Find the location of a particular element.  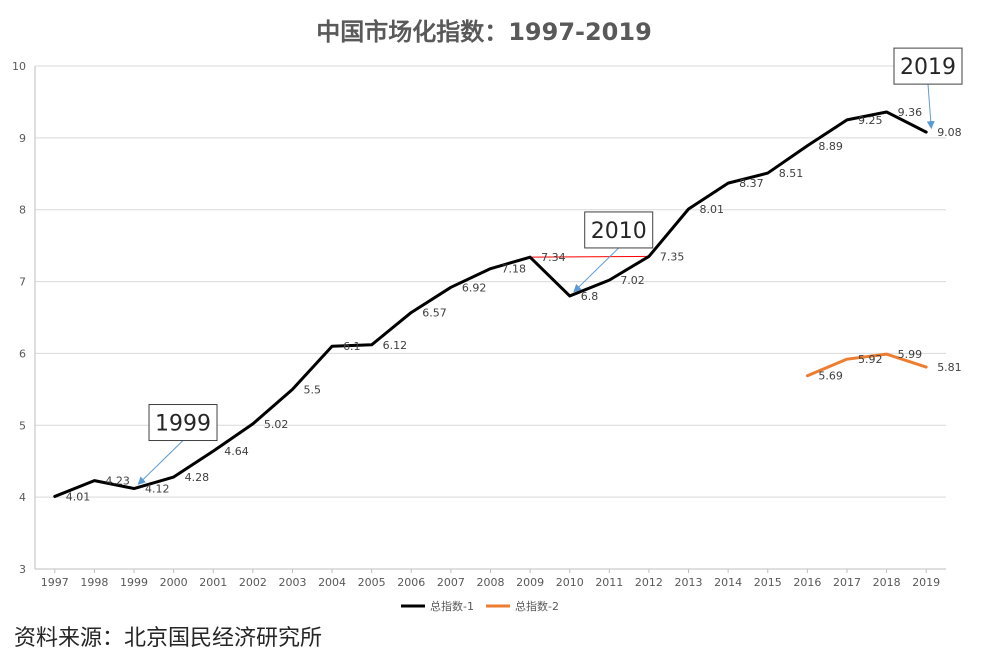

callout-label: 2019 is located at coordinates (928, 67).